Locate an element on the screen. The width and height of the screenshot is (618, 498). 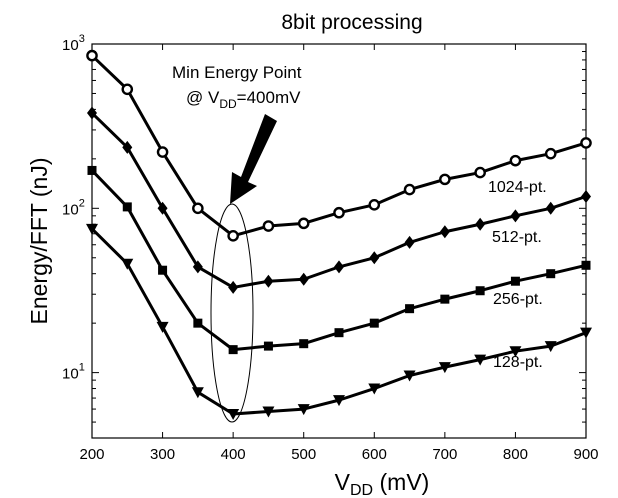
x-tick-label: 600 is located at coordinates (374, 454).